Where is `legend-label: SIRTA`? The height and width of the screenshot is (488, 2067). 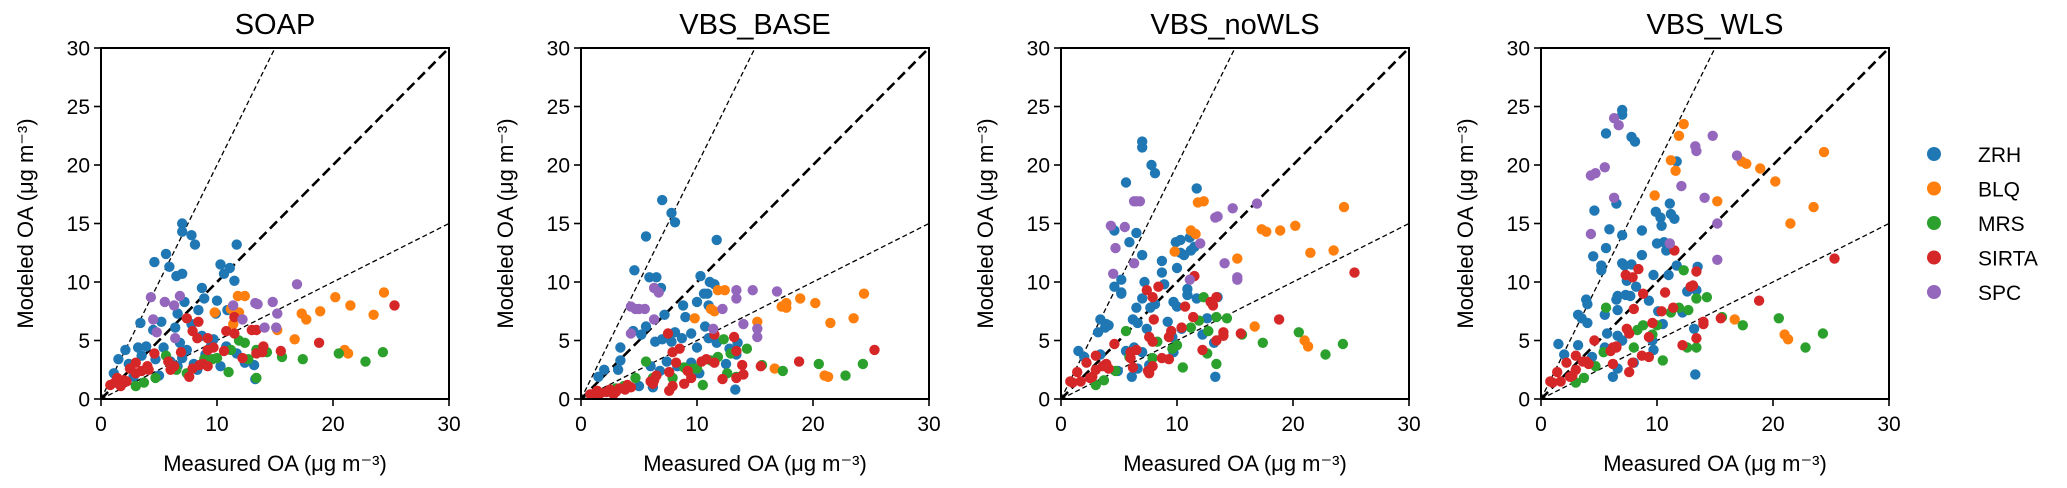 legend-label: SIRTA is located at coordinates (2008, 259).